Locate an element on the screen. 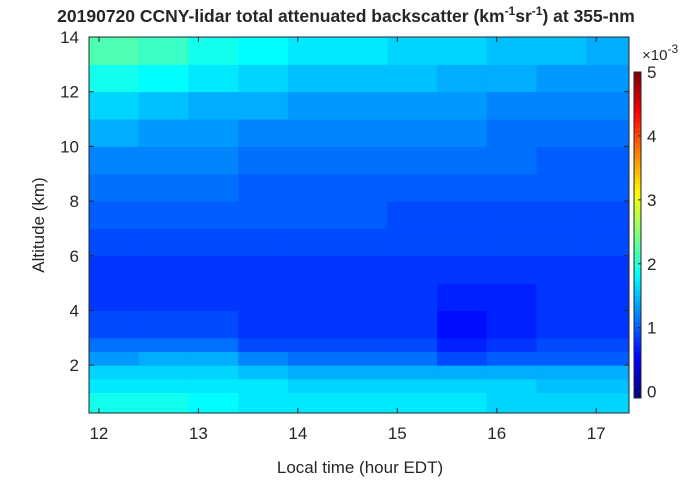 The height and width of the screenshot is (482, 695). colorbar-tick-label: 5 is located at coordinates (651, 72).